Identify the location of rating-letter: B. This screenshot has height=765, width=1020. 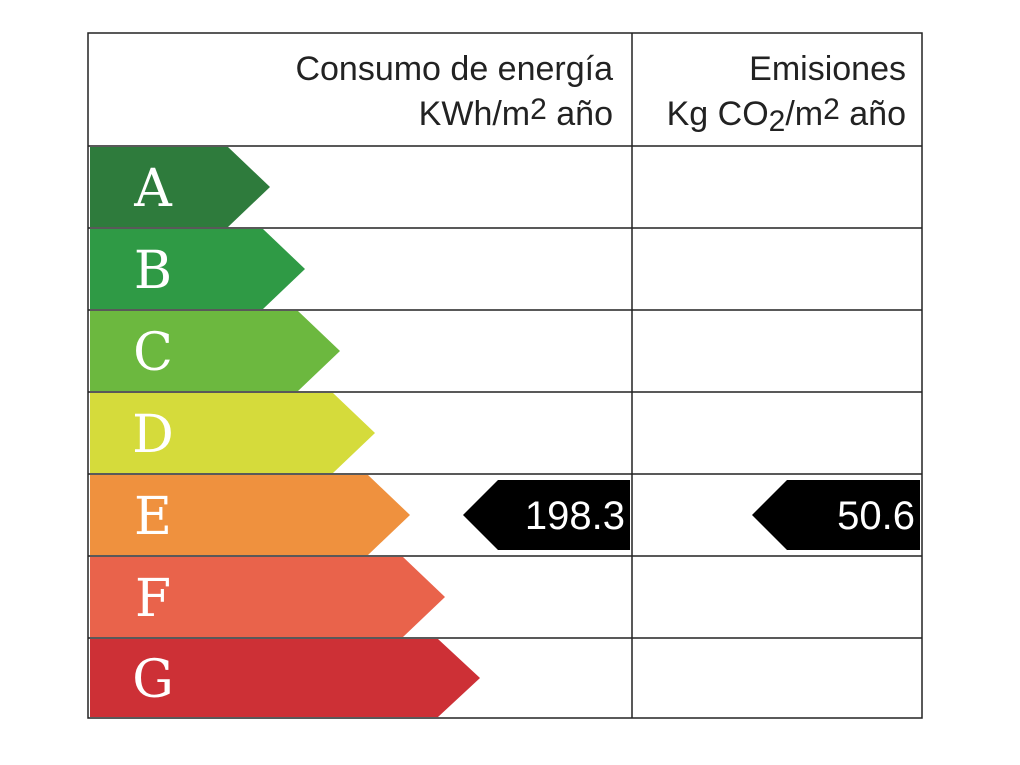
(153, 271).